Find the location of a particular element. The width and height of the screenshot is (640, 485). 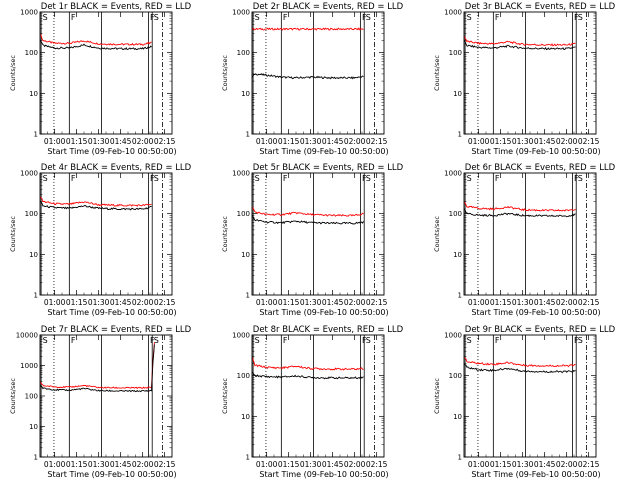

panel-title: Det 7r BLACK = Events, RED = LLD is located at coordinates (116, 330).